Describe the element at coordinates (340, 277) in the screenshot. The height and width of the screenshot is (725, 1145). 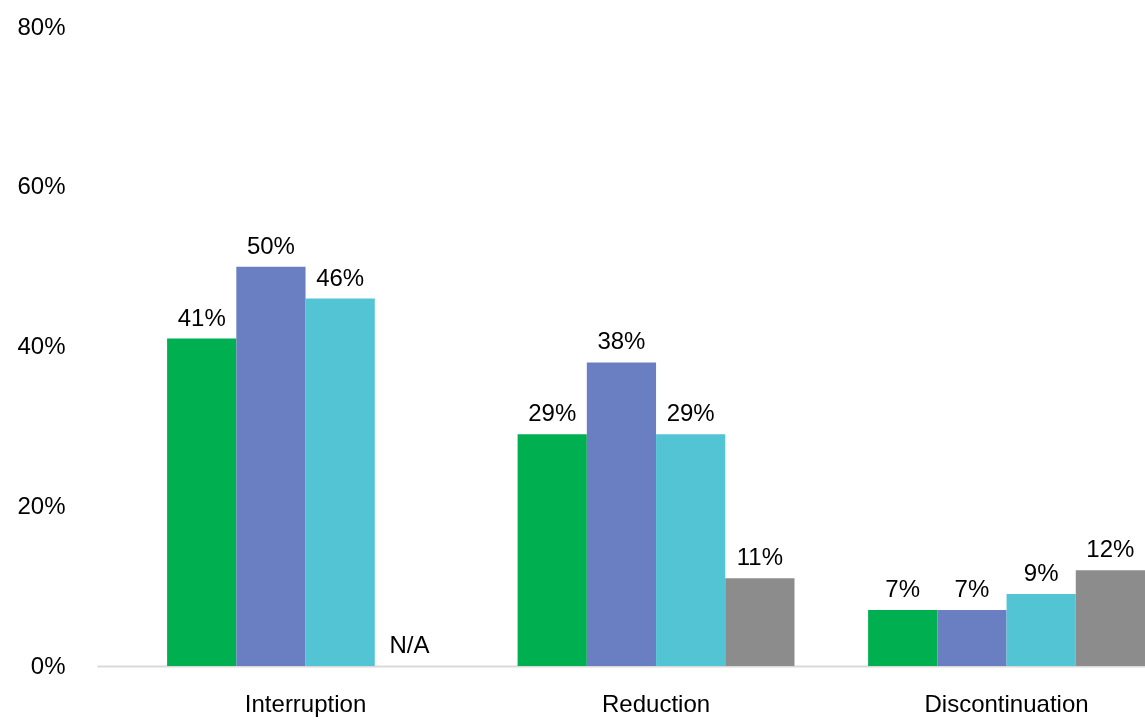
I see `data-label: 46%` at that location.